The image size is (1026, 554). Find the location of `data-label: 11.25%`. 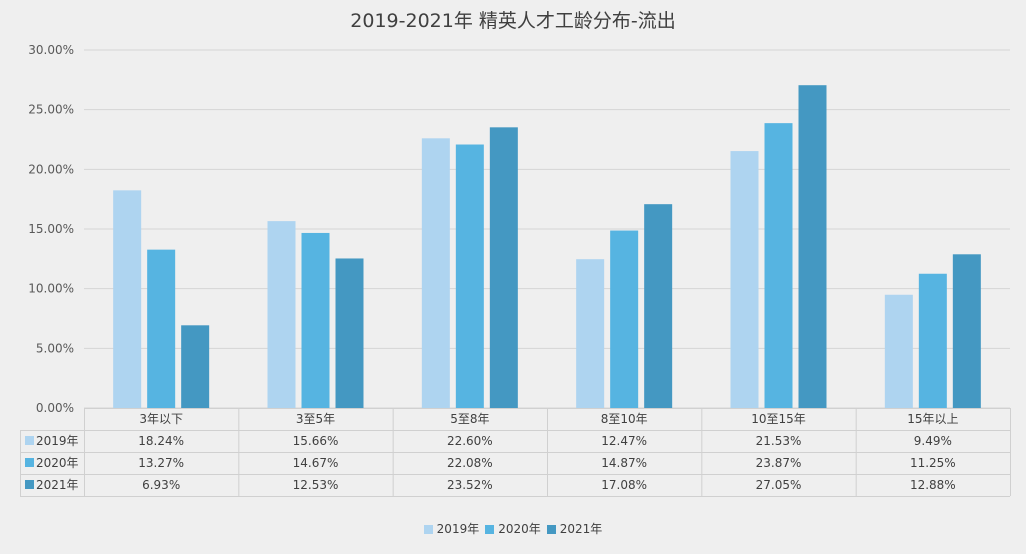

data-label: 11.25% is located at coordinates (933, 463).